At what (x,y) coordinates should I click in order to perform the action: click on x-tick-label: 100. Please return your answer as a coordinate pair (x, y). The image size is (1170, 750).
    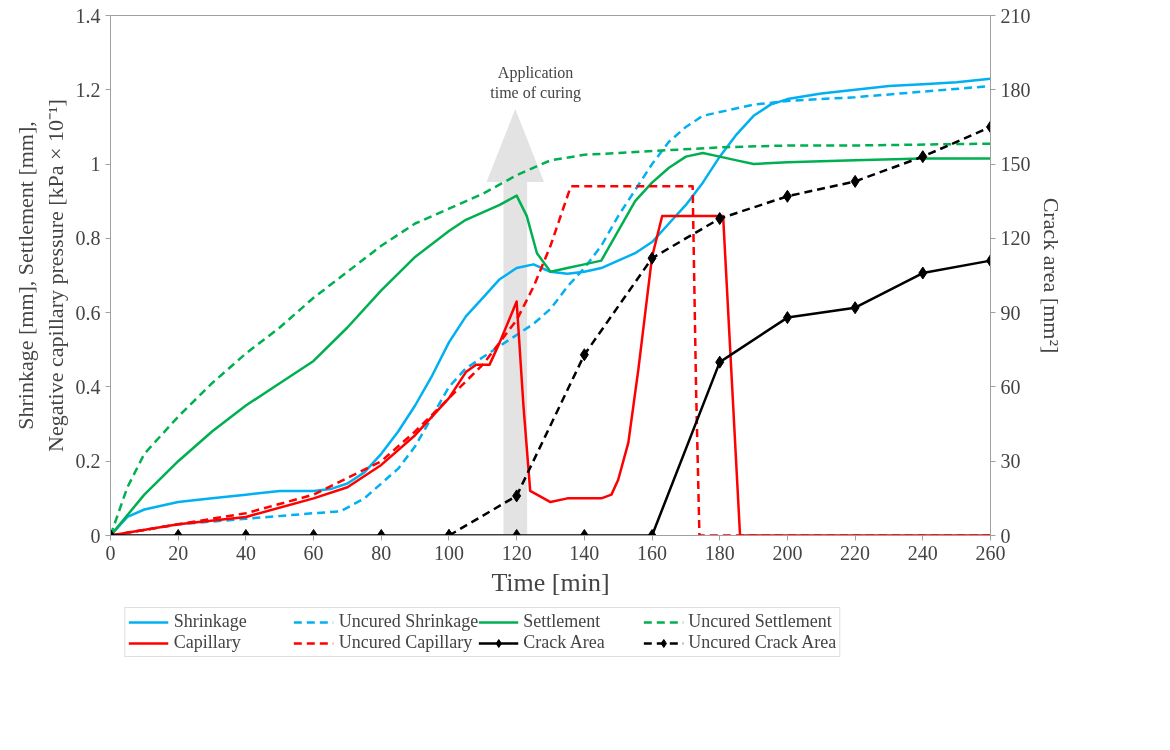
    Looking at the image, I should click on (448, 552).